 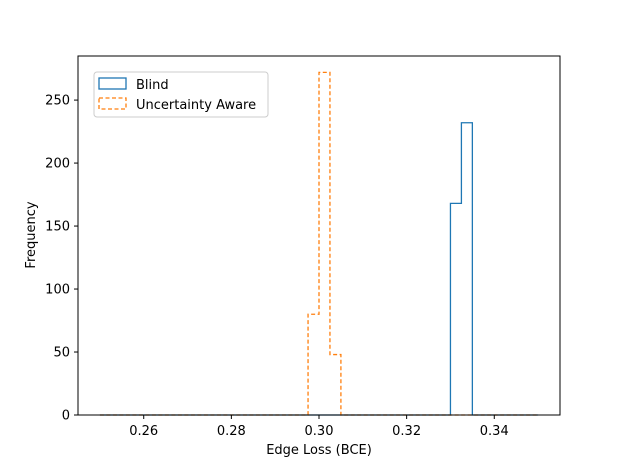 What do you see at coordinates (57, 227) in the screenshot?
I see `y-tick-label: 150` at bounding box center [57, 227].